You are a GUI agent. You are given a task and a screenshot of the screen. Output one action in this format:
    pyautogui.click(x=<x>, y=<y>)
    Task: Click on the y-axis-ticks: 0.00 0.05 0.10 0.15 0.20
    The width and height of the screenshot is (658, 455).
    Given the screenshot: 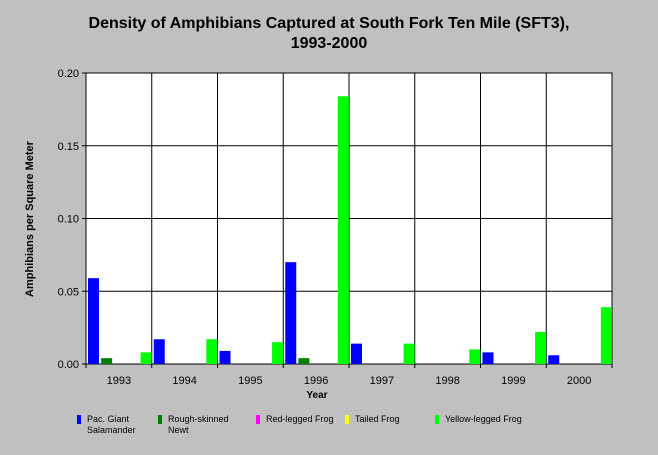 What is the action you would take?
    pyautogui.click(x=72, y=219)
    